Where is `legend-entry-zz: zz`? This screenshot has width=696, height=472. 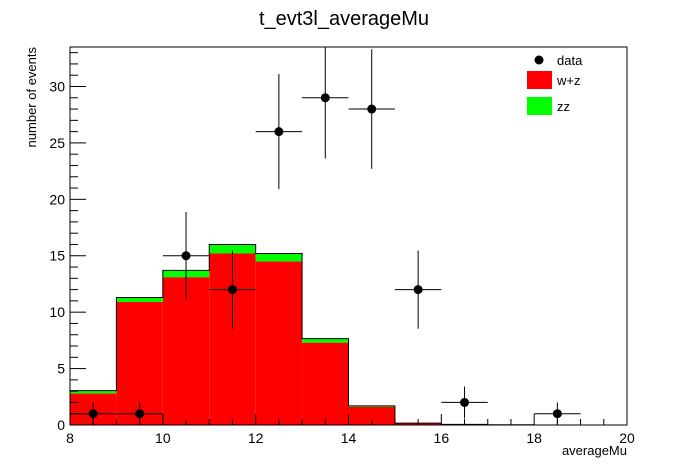
legend-entry-zz: zz is located at coordinates (548, 106).